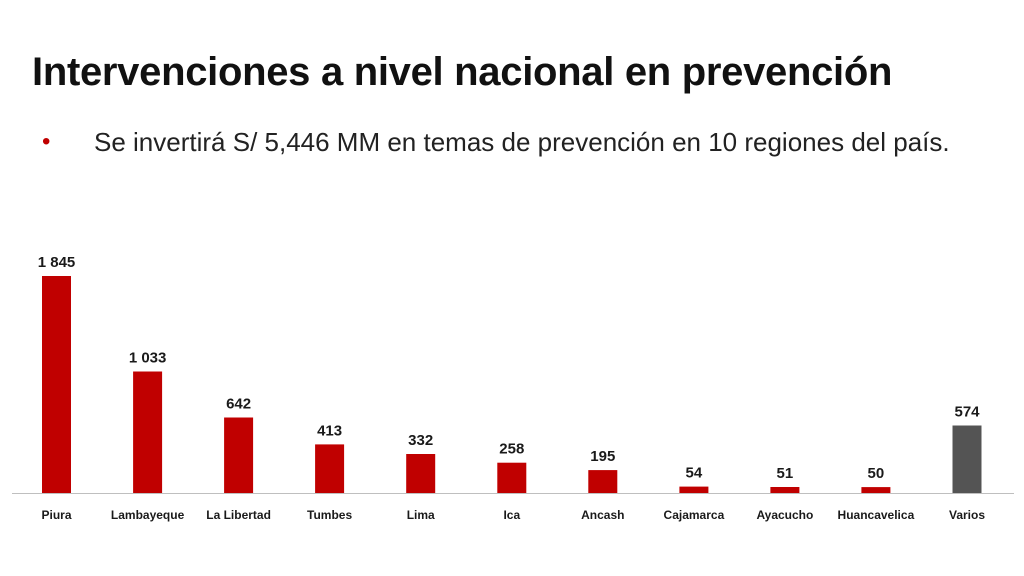 The width and height of the screenshot is (1024, 576). Describe the element at coordinates (57, 262) in the screenshot. I see `value-label-piura: 1 845` at that location.